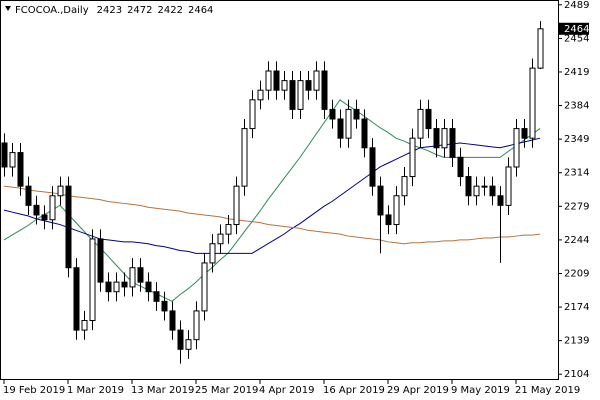  What do you see at coordinates (8, 8) in the screenshot?
I see `collapse-icon` at bounding box center [8, 8].